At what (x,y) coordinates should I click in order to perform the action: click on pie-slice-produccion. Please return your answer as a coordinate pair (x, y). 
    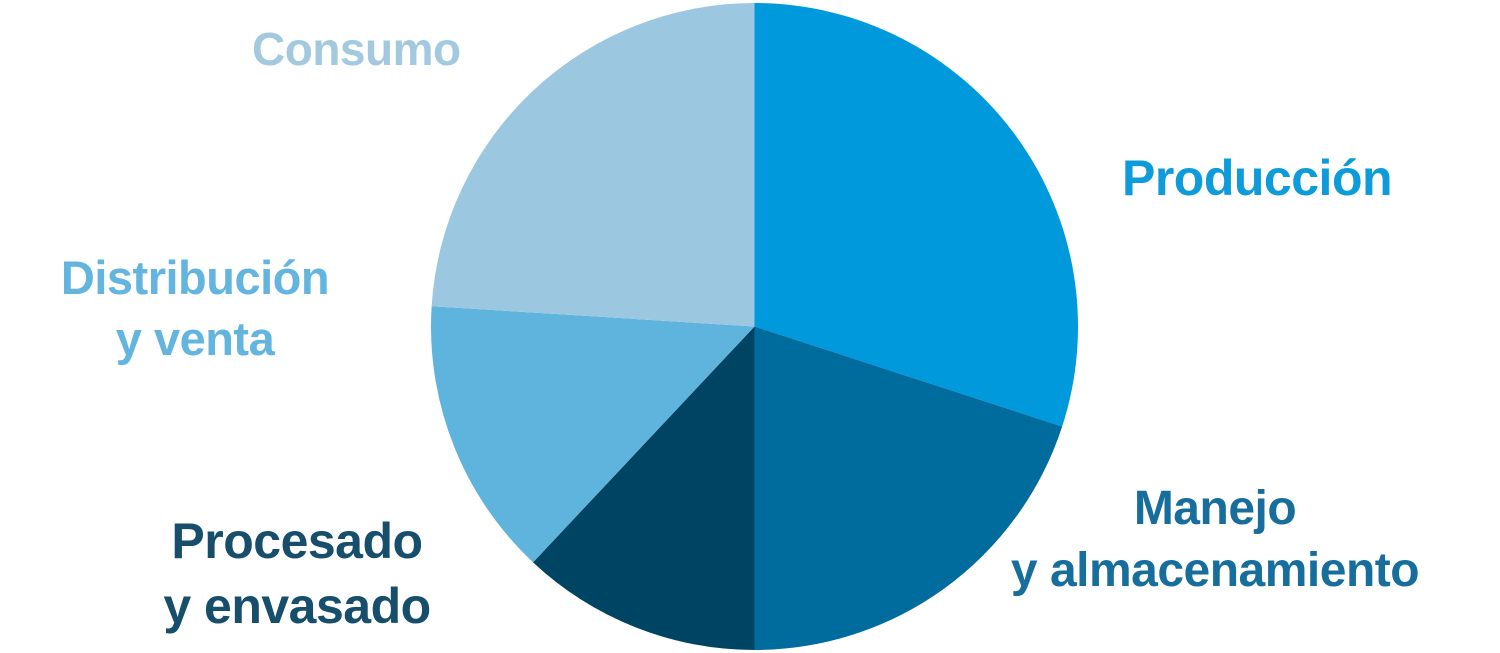
    Looking at the image, I should click on (916, 214).